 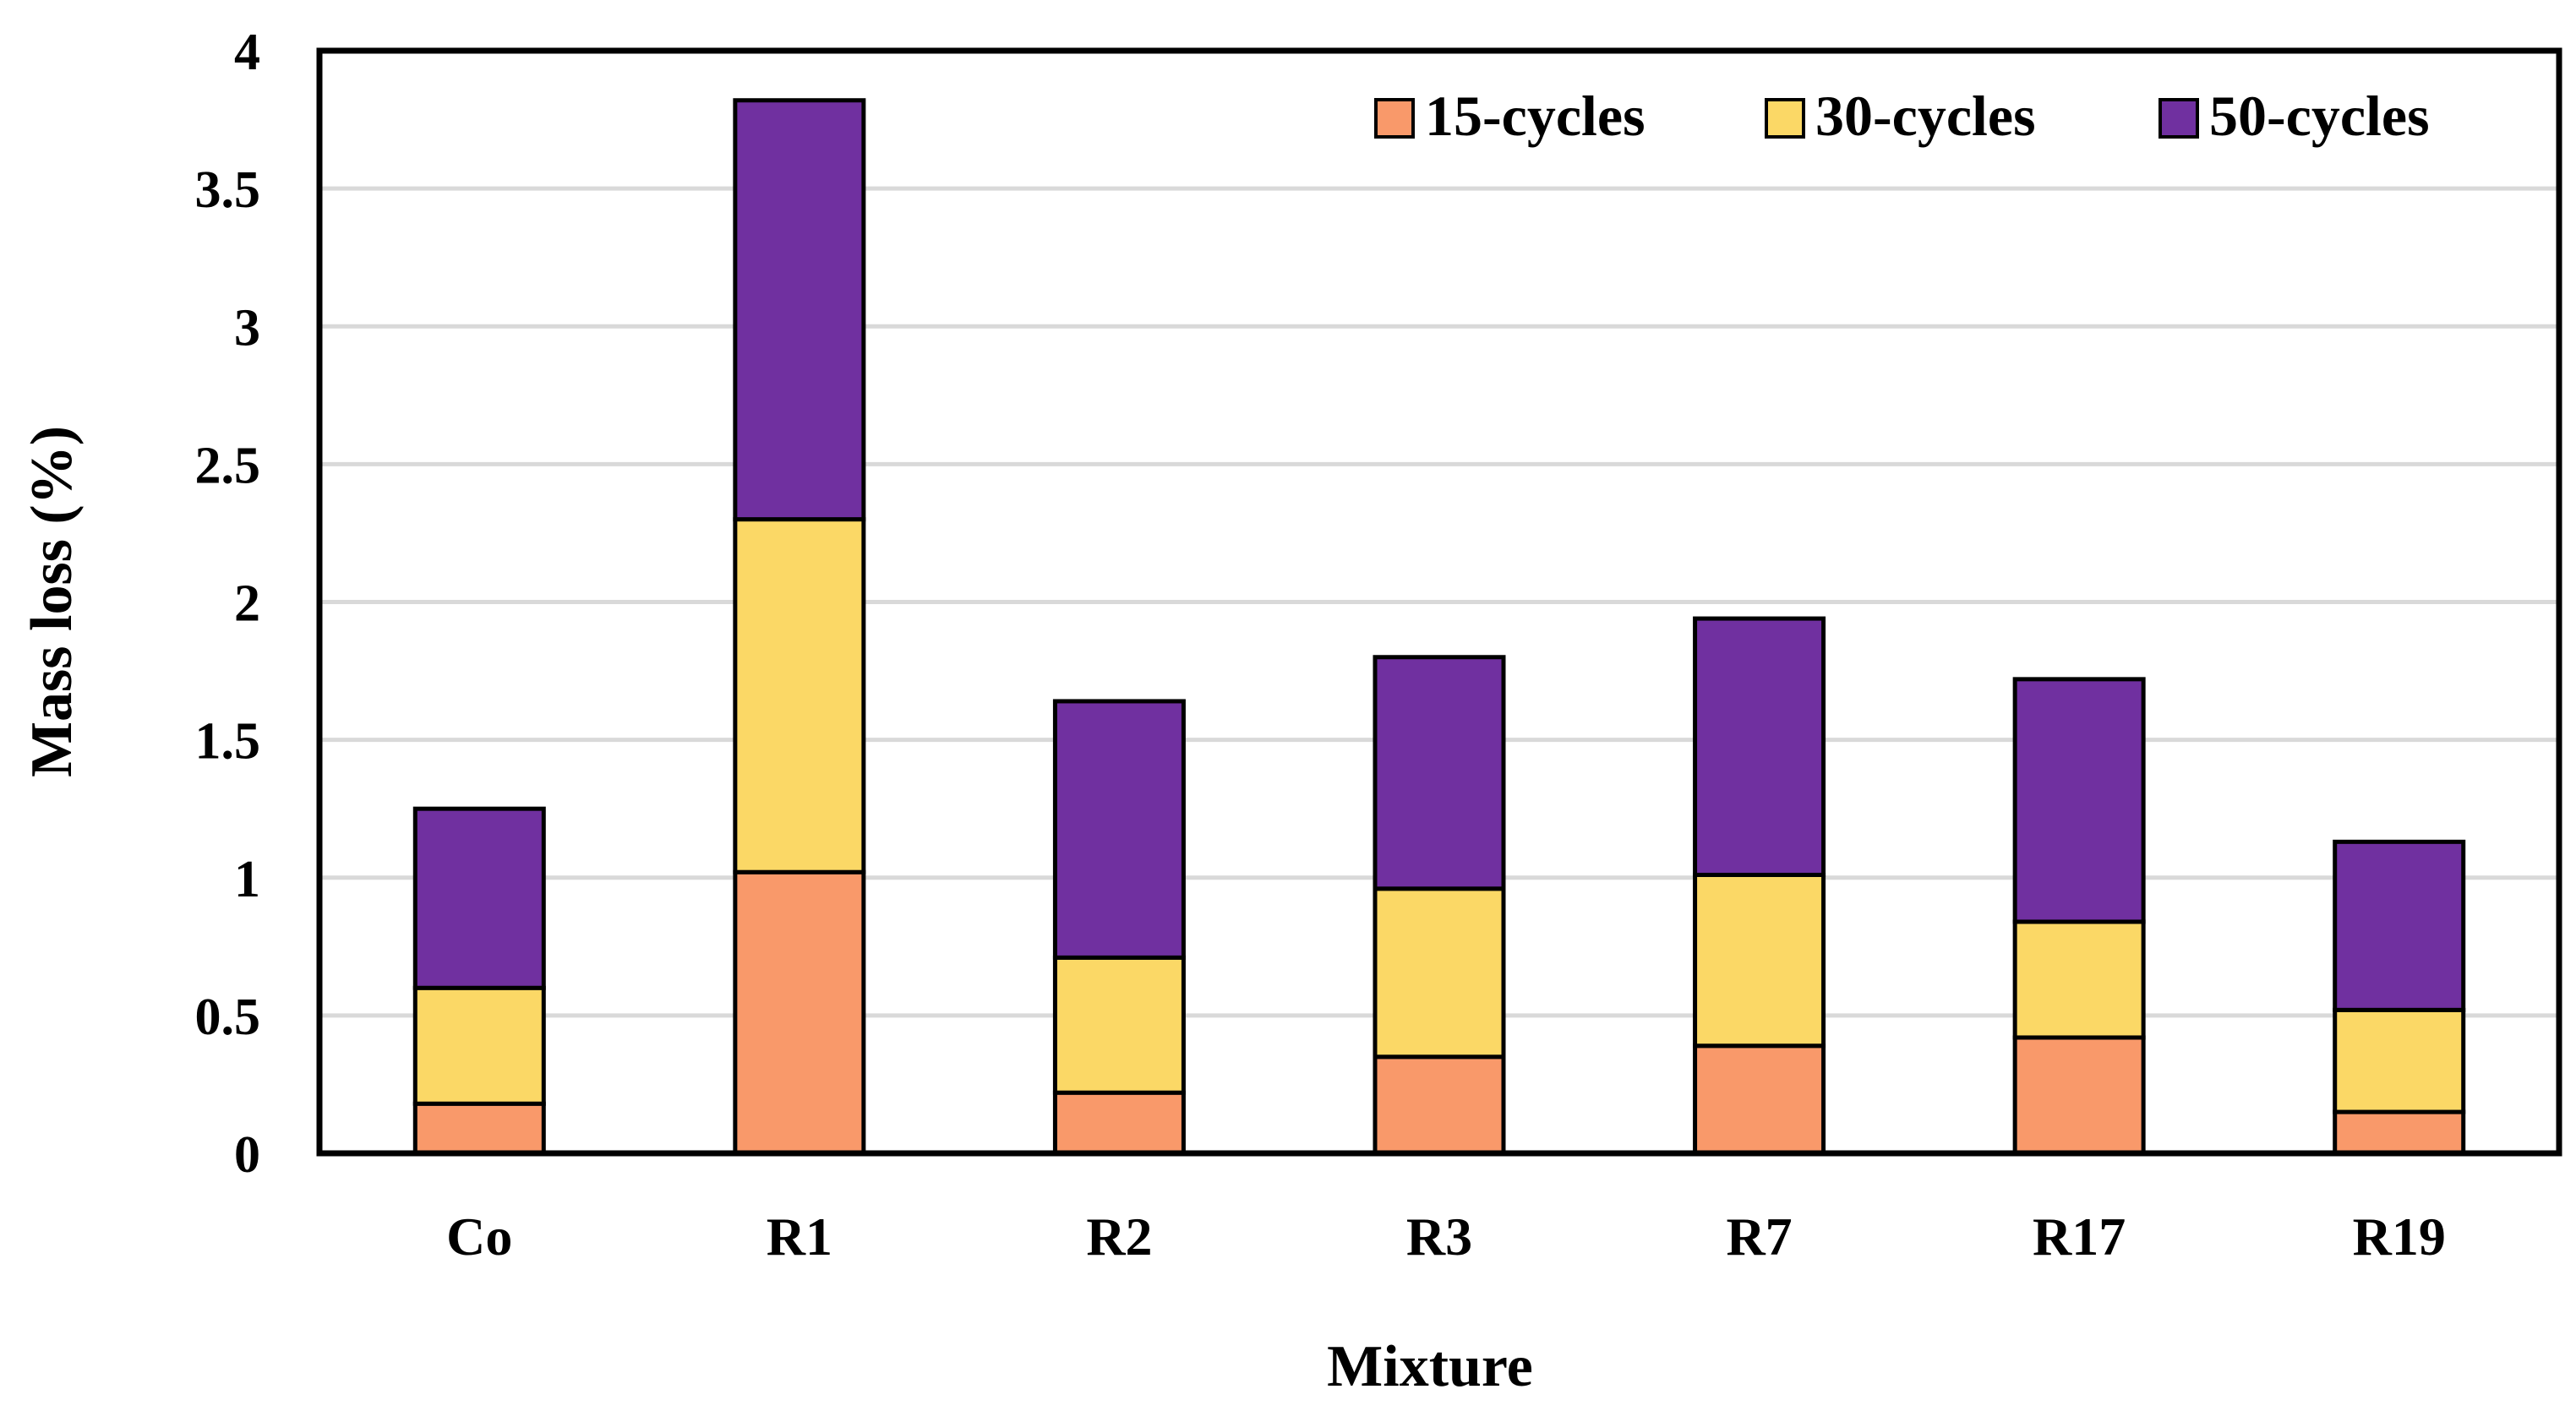 What do you see at coordinates (2399, 1060) in the screenshot?
I see `bar-r19-30-cycles` at bounding box center [2399, 1060].